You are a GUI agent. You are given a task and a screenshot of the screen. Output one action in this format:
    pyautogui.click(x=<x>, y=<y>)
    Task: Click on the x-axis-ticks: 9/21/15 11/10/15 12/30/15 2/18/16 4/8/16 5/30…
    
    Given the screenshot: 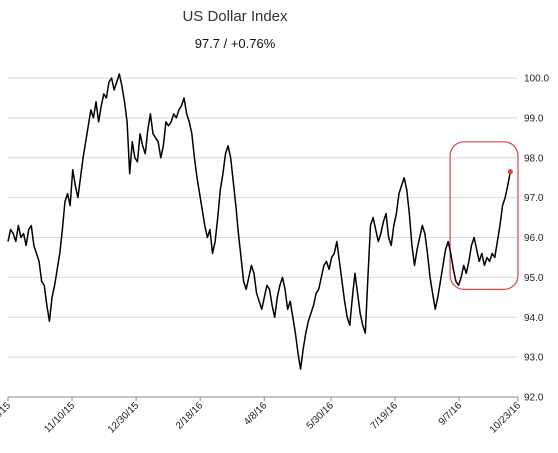 What is the action you would take?
    pyautogui.click(x=261, y=416)
    